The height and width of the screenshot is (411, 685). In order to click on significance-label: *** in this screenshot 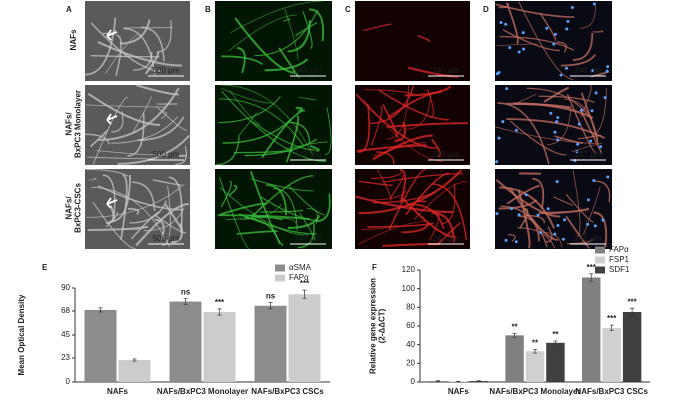, I will do `click(220, 302)`.